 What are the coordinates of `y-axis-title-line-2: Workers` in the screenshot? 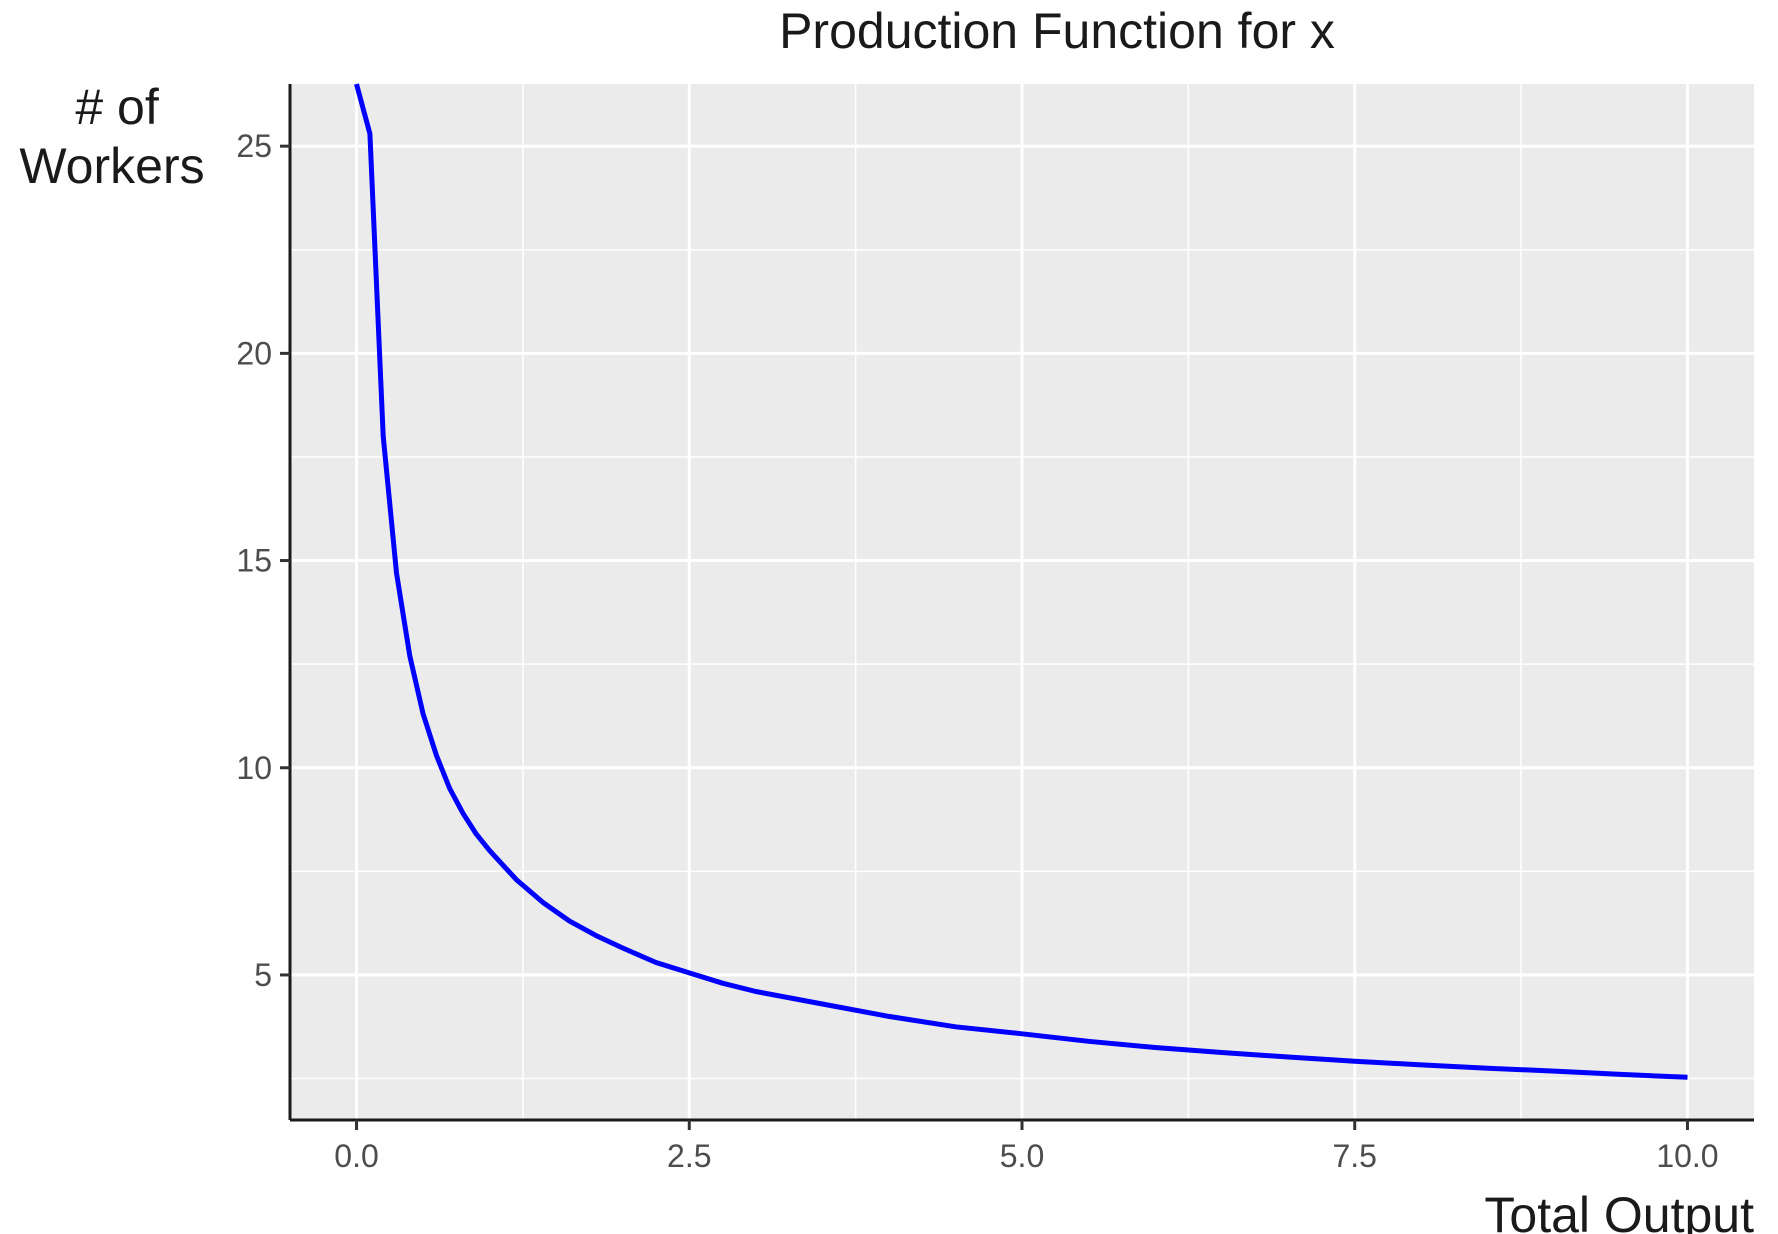 It's located at (111, 166).